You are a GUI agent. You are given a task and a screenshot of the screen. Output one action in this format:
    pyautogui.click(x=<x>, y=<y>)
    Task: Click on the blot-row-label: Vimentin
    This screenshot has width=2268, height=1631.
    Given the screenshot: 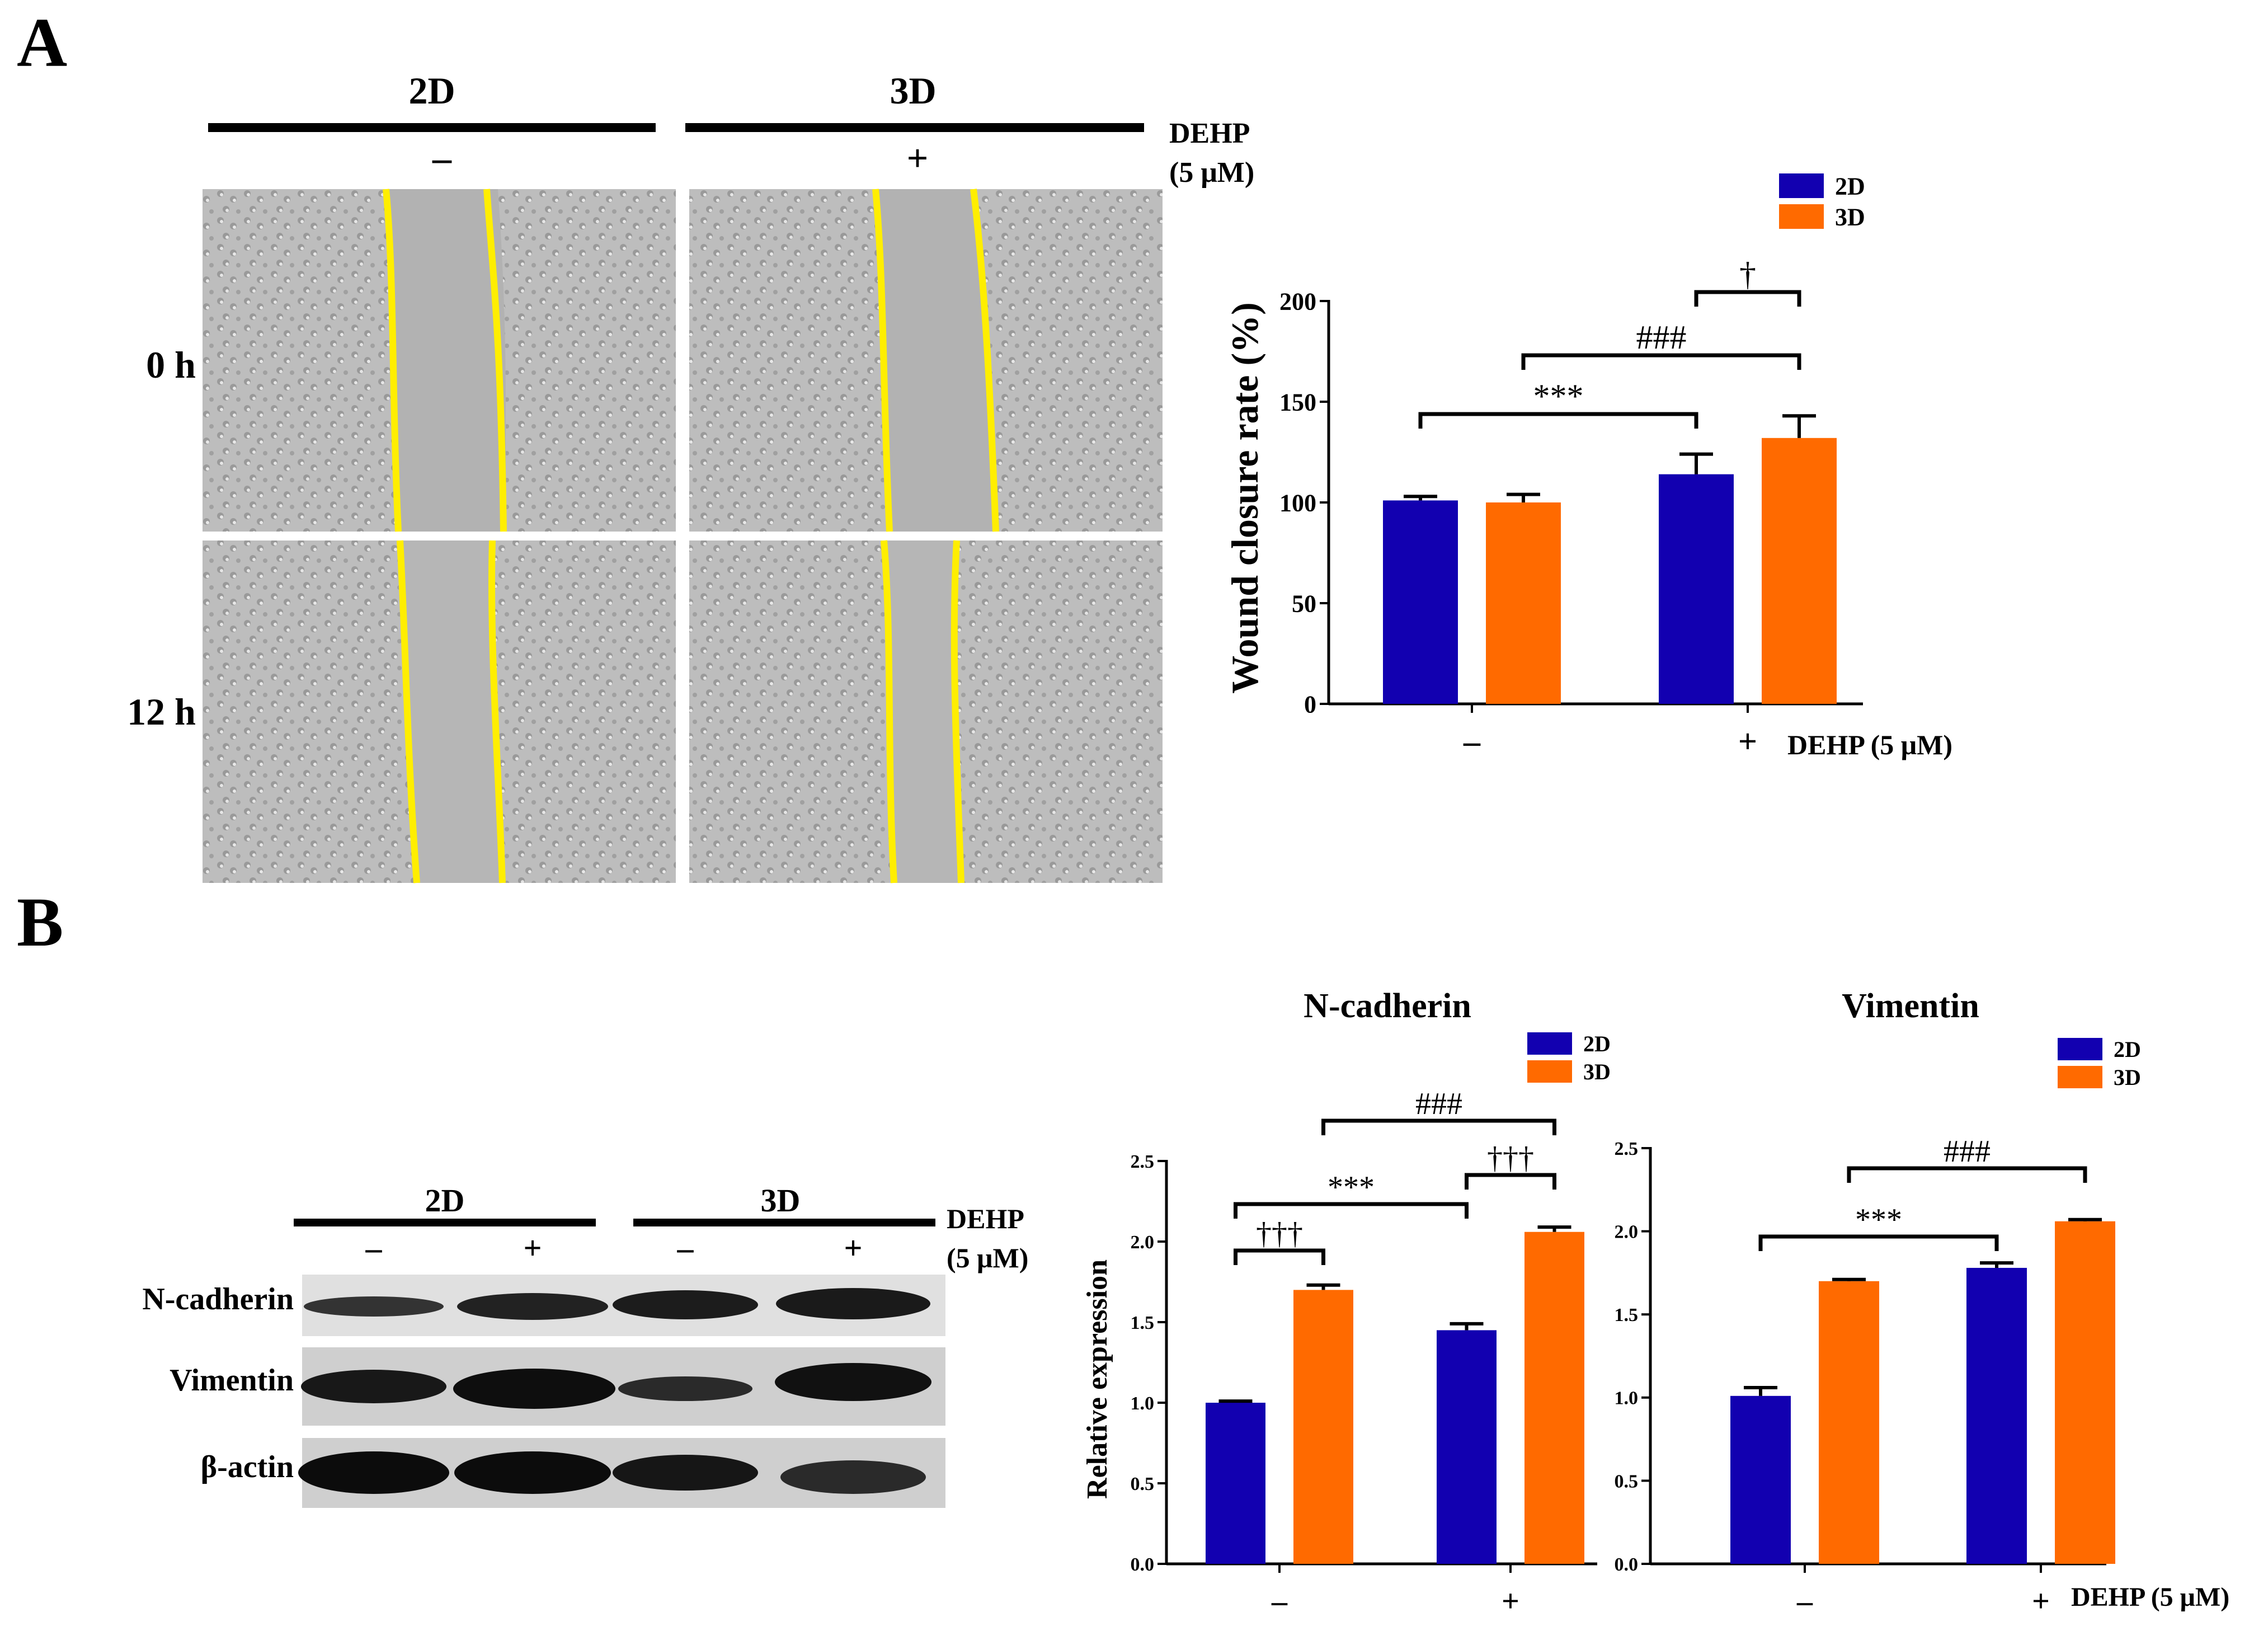 What is the action you would take?
    pyautogui.click(x=232, y=1381)
    